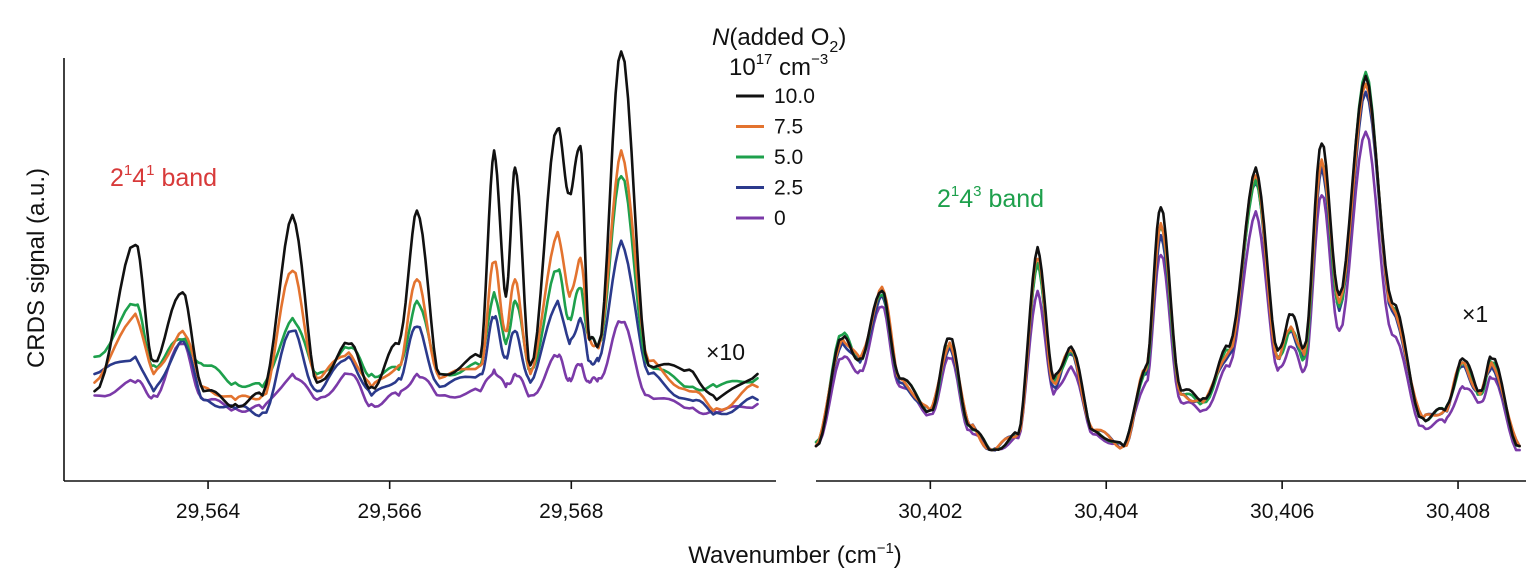 The height and width of the screenshot is (576, 1528). I want to click on left-scale-factor: ×10, so click(725, 352).